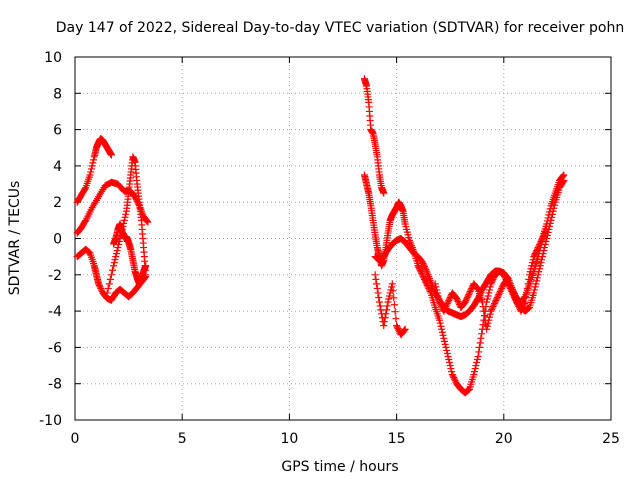  I want to click on x-tick-label-0: 0, so click(75, 439).